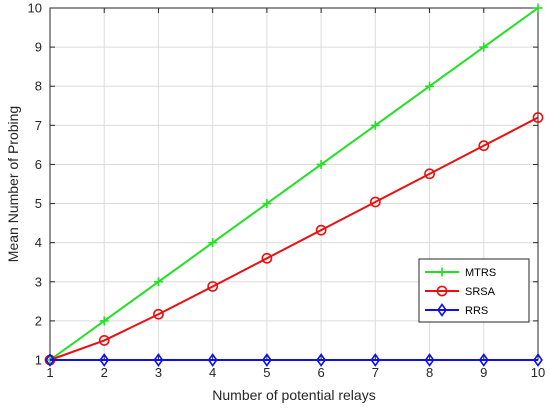  What do you see at coordinates (38, 242) in the screenshot?
I see `y-tick-label: 4` at bounding box center [38, 242].